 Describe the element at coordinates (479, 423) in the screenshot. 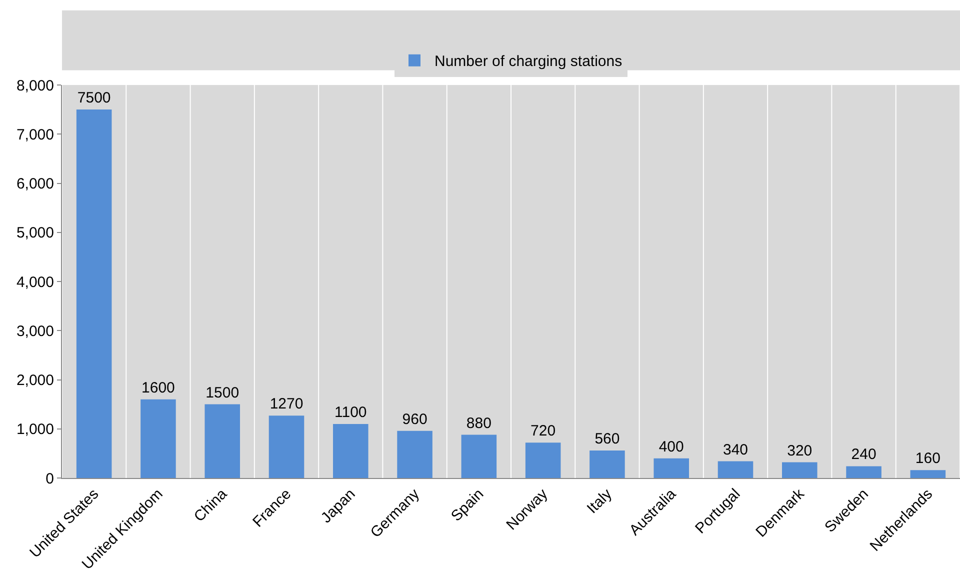

I see `data-label: 880` at that location.